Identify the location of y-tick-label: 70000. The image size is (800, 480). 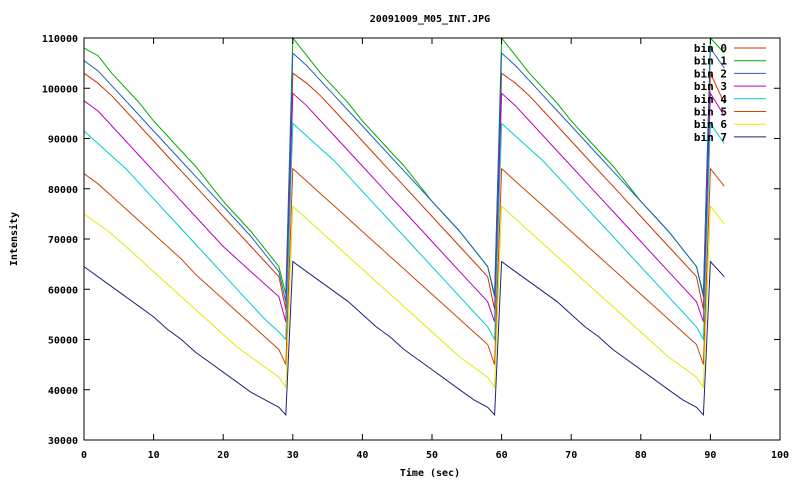
(63, 240).